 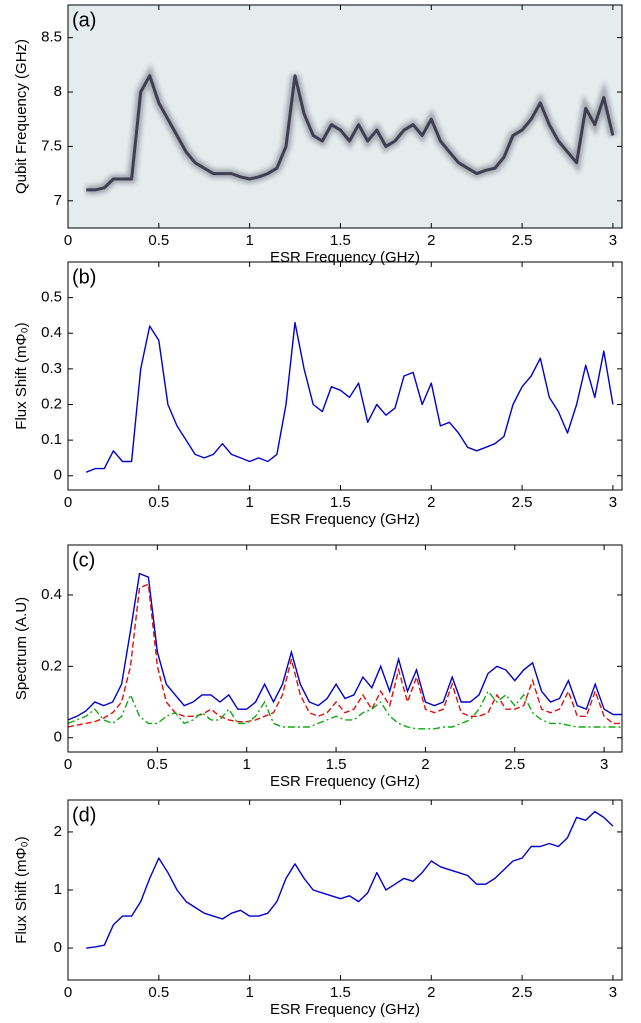 I want to click on y-tick-label: 7, so click(x=58, y=200).